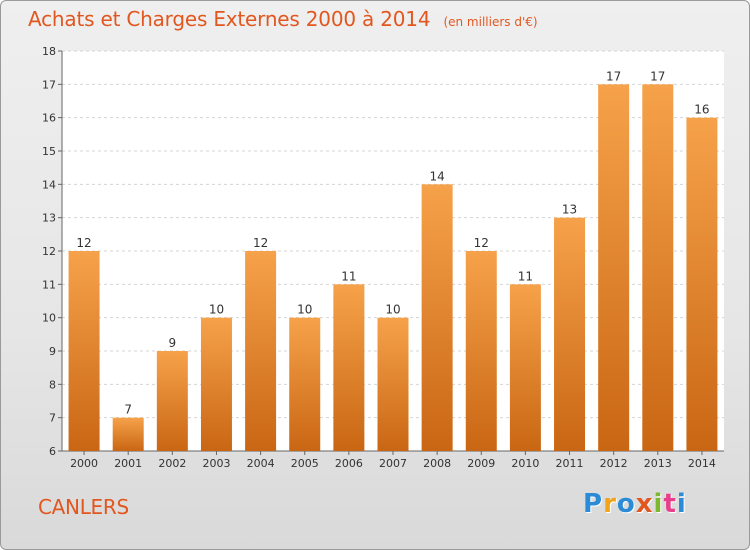  I want to click on bar-2010, so click(525, 367).